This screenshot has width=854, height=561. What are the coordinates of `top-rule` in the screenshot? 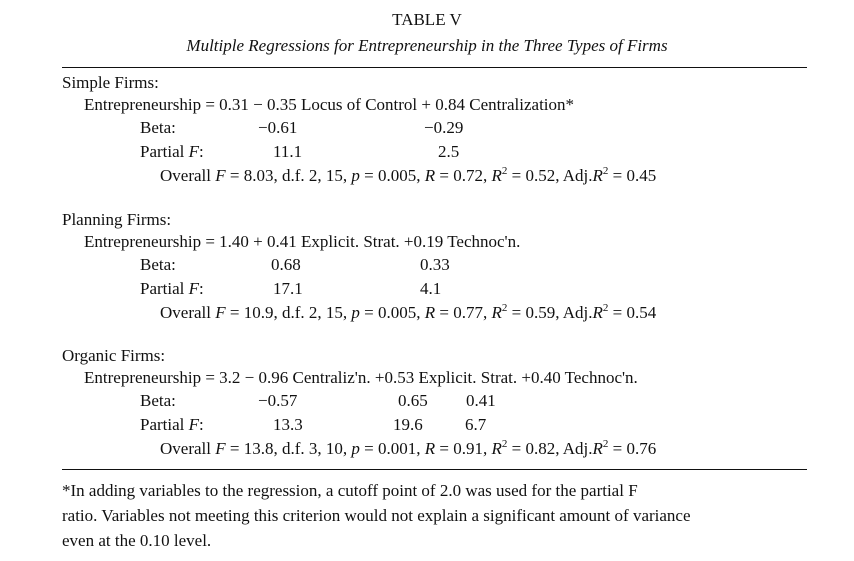 It's located at (434, 67).